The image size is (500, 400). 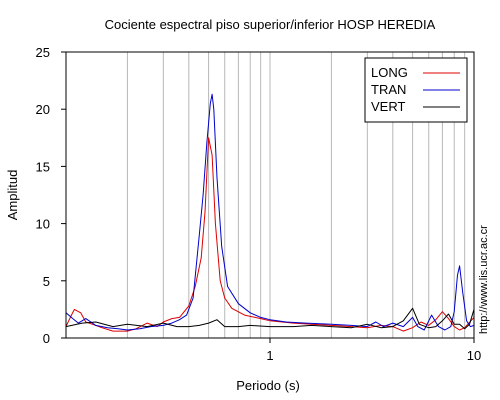 I want to click on y-axis-label: Amplitud, so click(x=12, y=195).